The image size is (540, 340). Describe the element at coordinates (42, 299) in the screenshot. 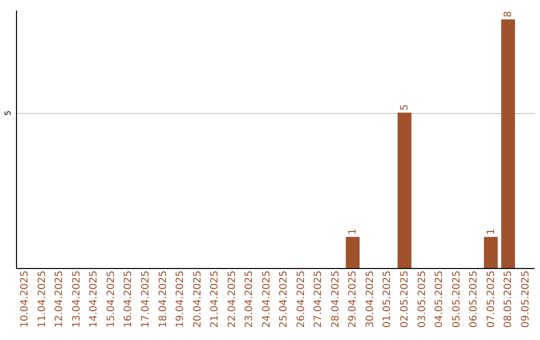

I see `x-tick-label: 11.04.2025` at that location.